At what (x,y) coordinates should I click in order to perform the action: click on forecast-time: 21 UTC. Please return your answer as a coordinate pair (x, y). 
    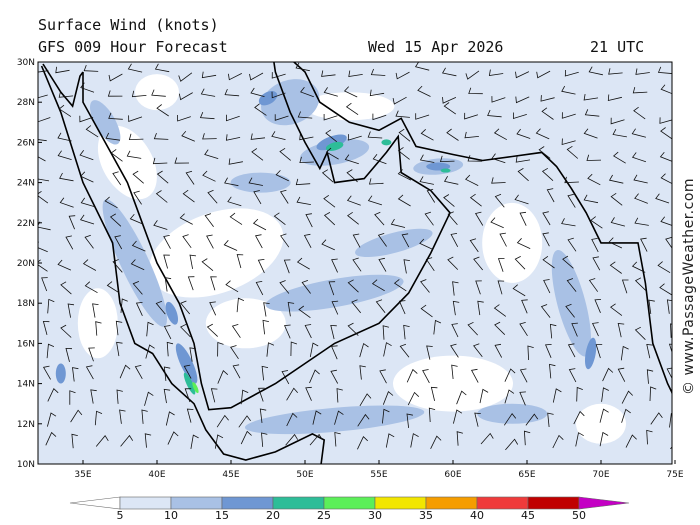
    Looking at the image, I should click on (617, 47).